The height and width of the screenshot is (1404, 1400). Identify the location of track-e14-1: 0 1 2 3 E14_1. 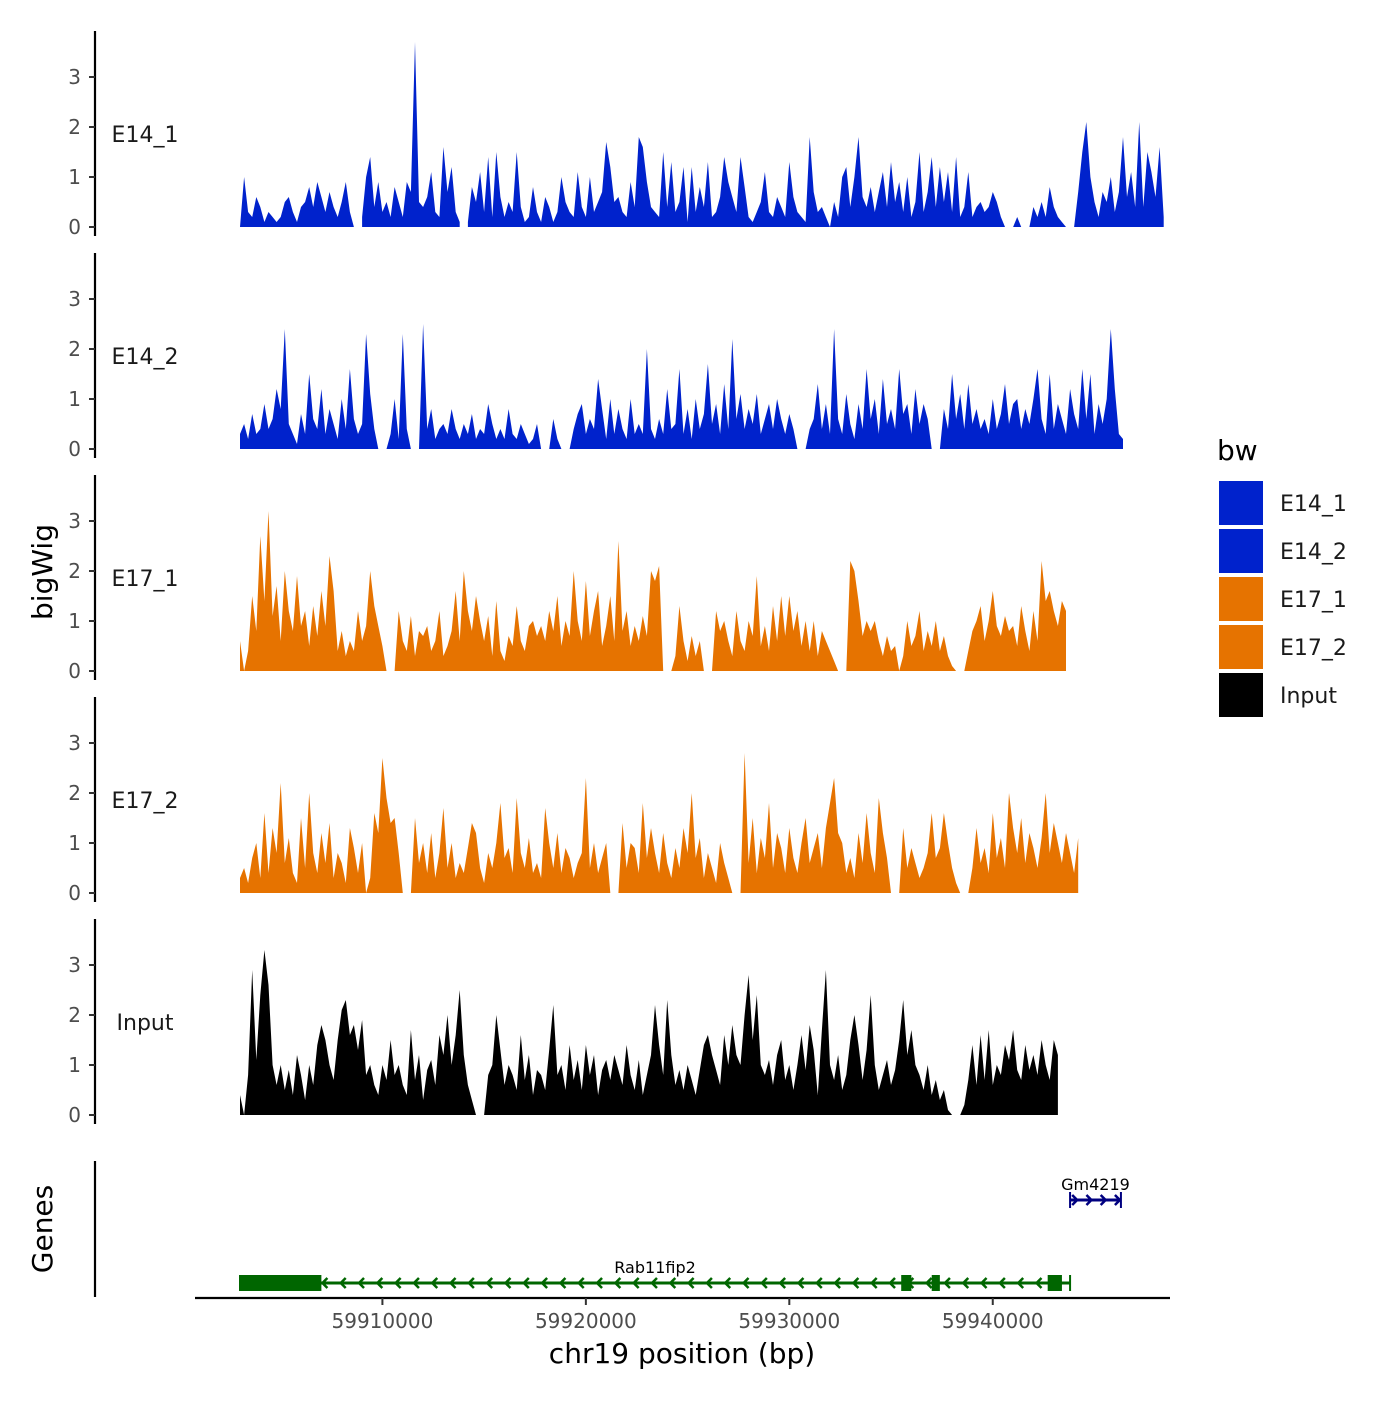
(616, 135).